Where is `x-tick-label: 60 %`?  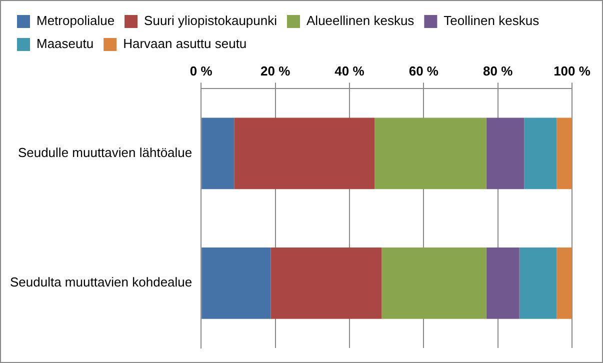
x-tick-label: 60 % is located at coordinates (423, 70).